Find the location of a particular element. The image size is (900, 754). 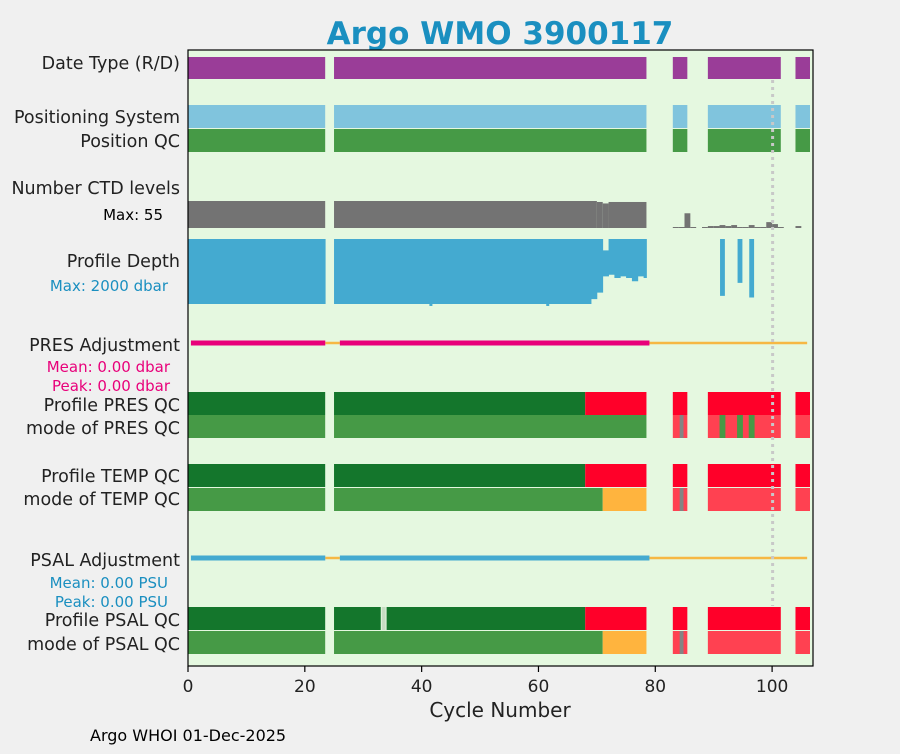

row-label-mode-pres-qc: mode of PRES QC is located at coordinates (103, 429).